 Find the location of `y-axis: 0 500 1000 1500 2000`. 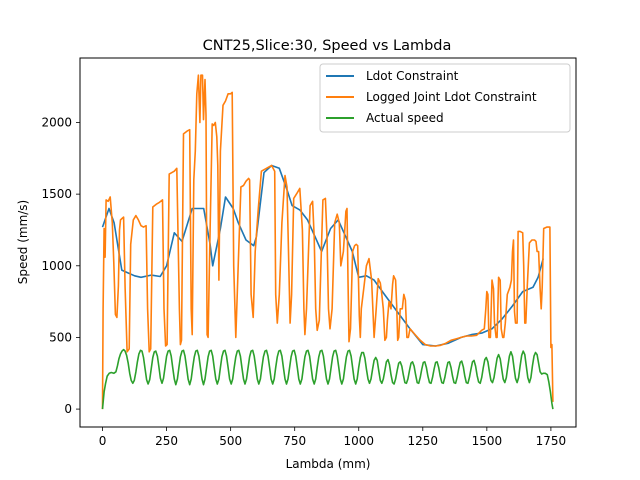

y-axis: 0 500 1000 1500 2000 is located at coordinates (60, 265).